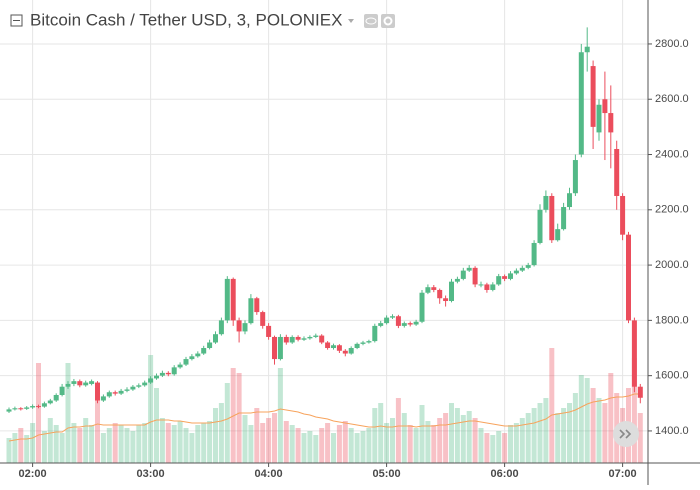 This screenshot has width=700, height=490. Describe the element at coordinates (672, 154) in the screenshot. I see `y-tick-label: 2400.0` at that location.